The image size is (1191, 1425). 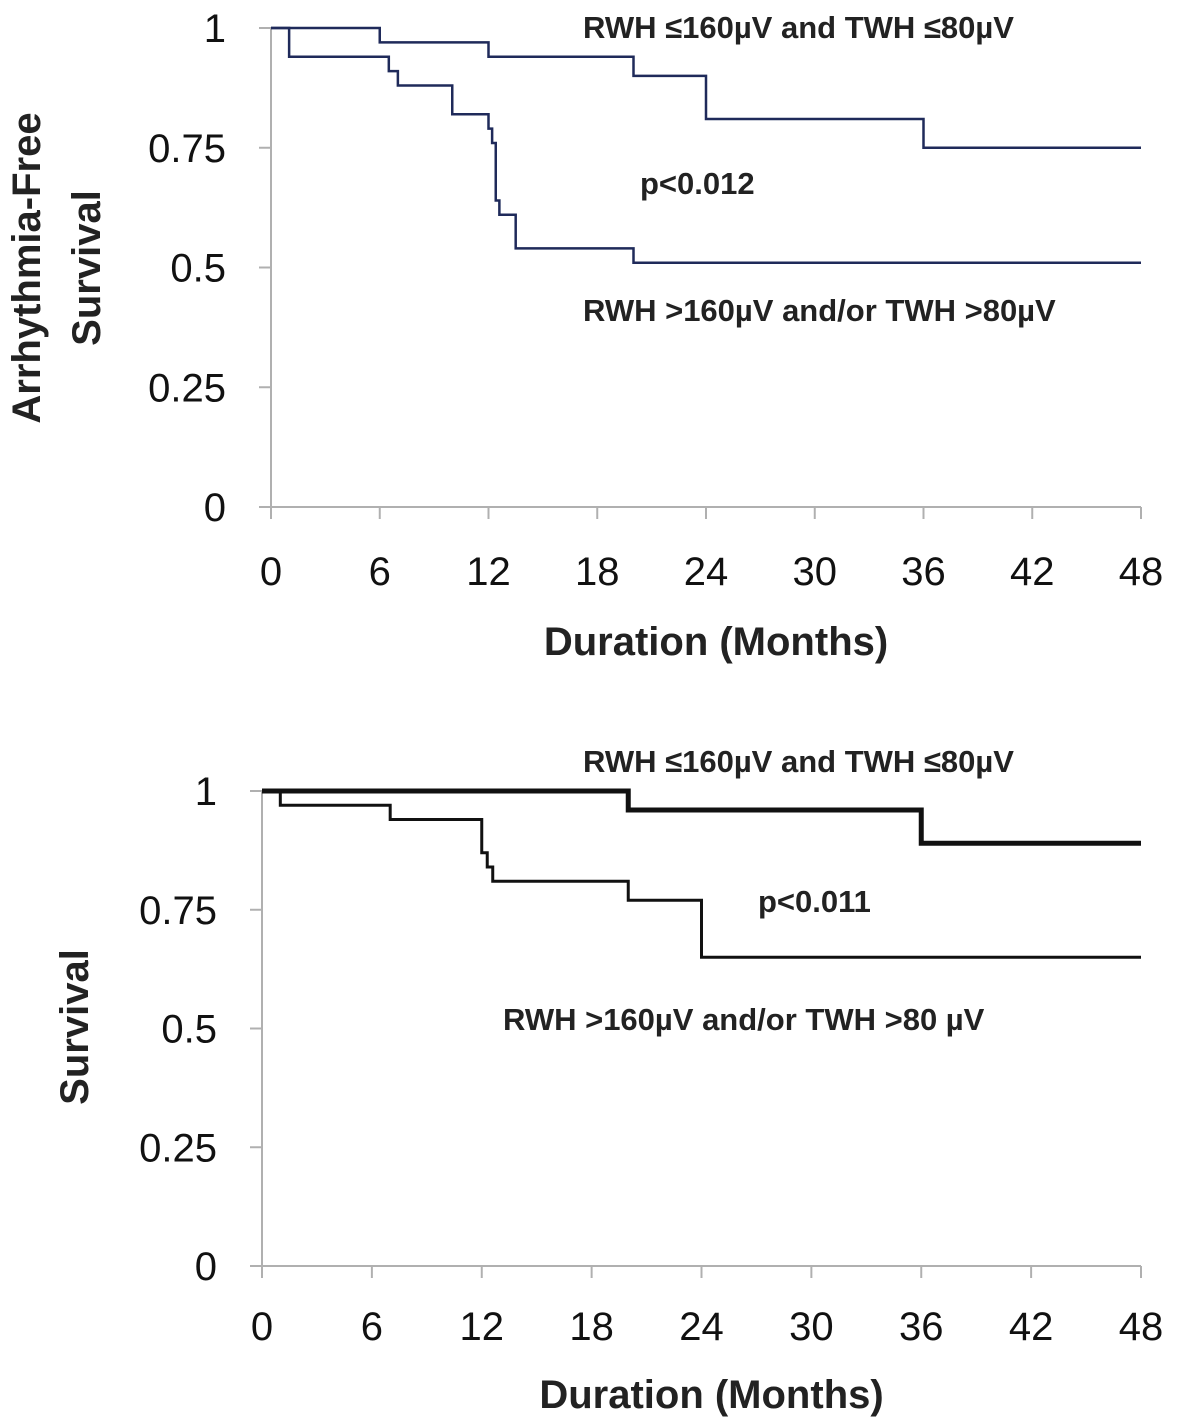 What do you see at coordinates (814, 901) in the screenshot?
I see `p-value-annotation: p<0.011` at bounding box center [814, 901].